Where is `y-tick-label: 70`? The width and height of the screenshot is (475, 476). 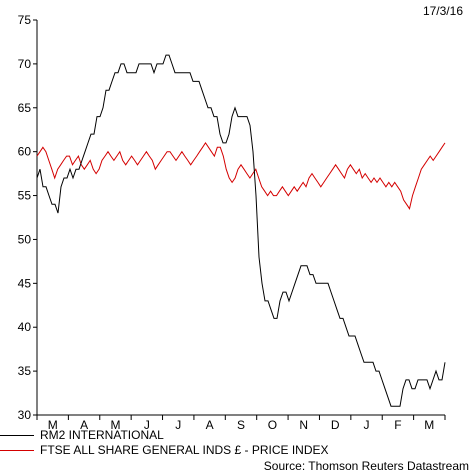 y-tick-label: 70 is located at coordinates (25, 64).